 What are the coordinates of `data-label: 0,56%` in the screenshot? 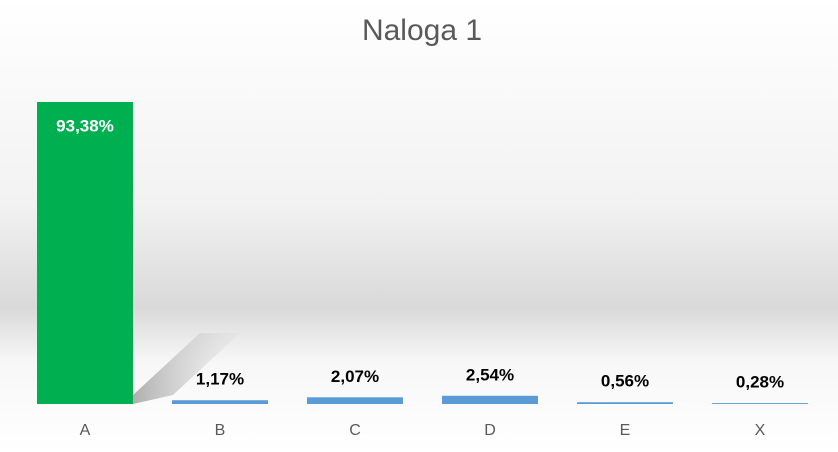 It's located at (625, 381).